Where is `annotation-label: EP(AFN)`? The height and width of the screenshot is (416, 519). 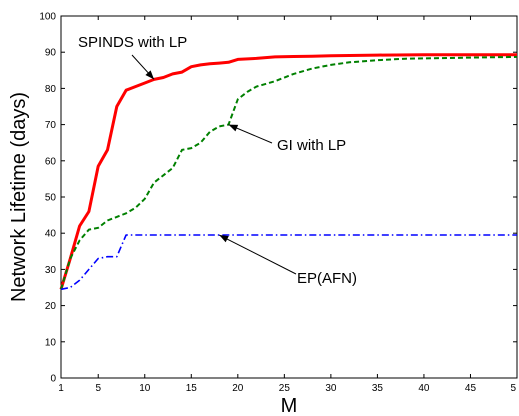 annotation-label: EP(AFN) is located at coordinates (327, 278).